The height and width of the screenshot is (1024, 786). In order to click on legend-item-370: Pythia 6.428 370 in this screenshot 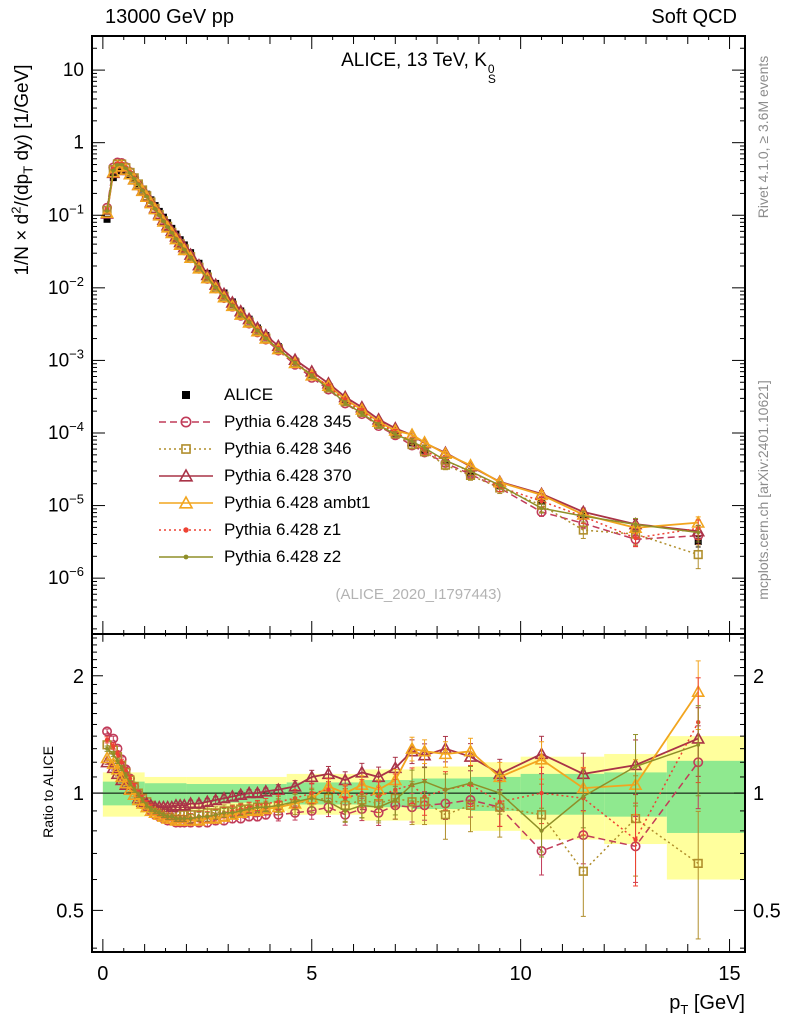, I will do `click(264, 475)`.